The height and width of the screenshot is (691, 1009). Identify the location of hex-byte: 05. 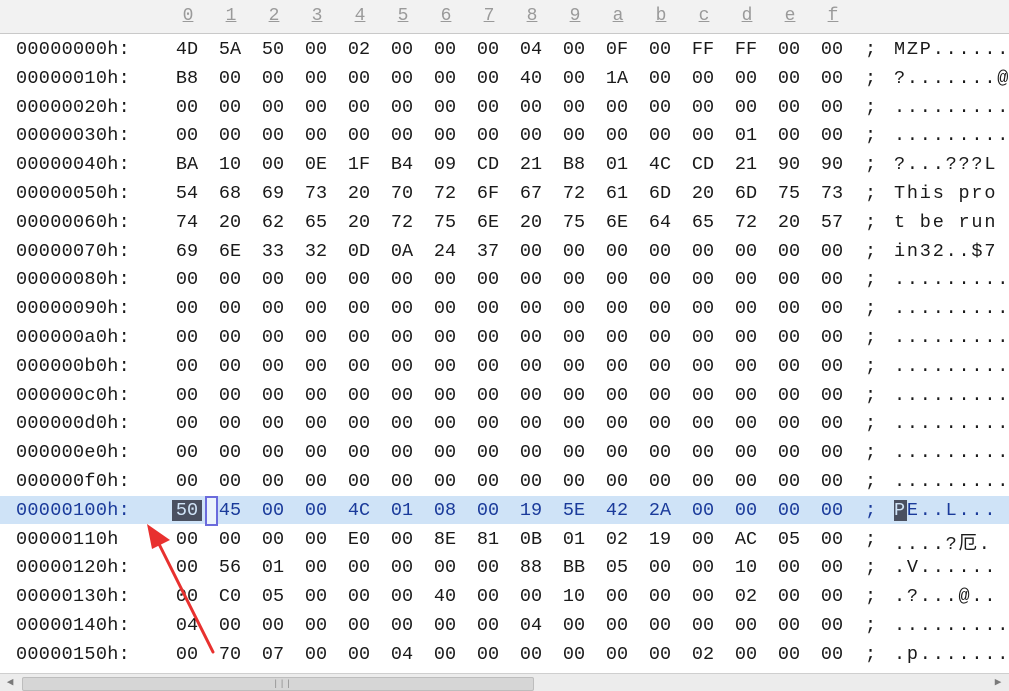
(789, 539).